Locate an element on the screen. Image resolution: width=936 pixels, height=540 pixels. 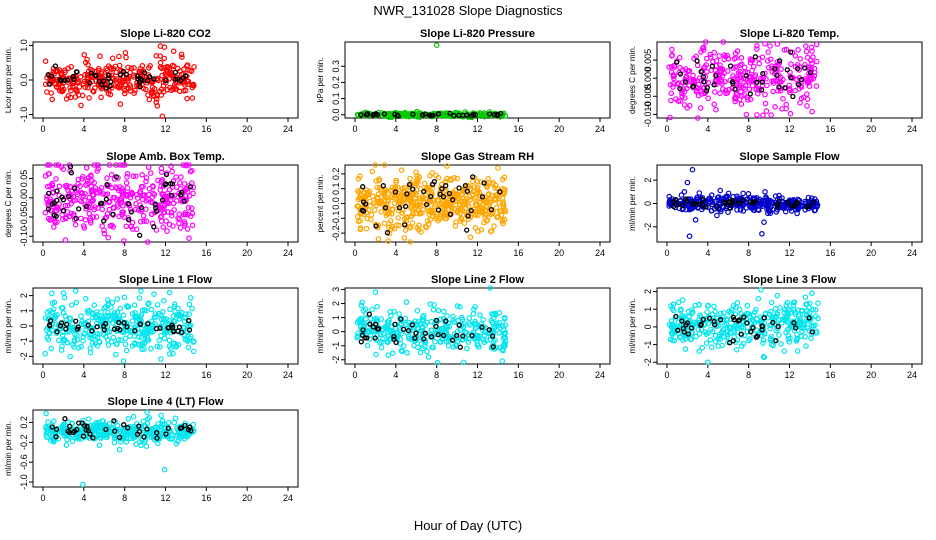
x-tick-label: 16 is located at coordinates (518, 129).